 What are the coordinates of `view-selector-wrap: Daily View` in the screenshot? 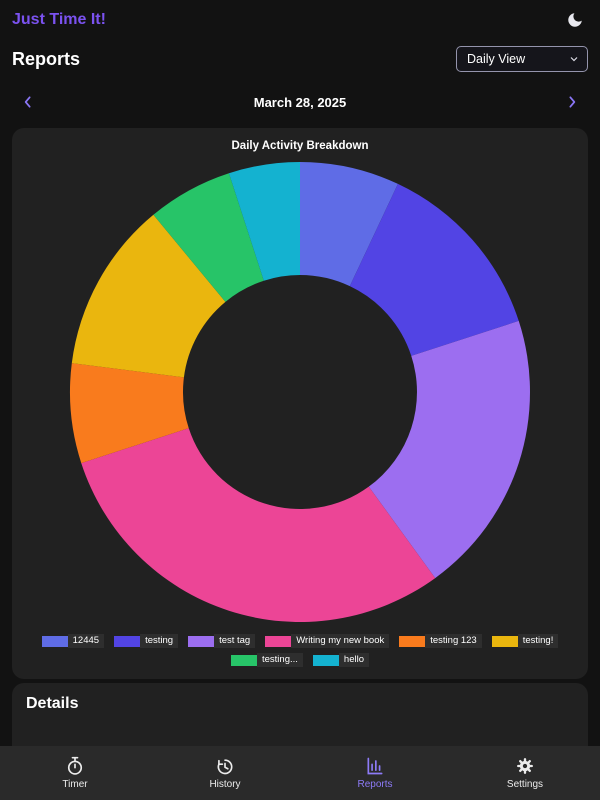 It's located at (522, 59).